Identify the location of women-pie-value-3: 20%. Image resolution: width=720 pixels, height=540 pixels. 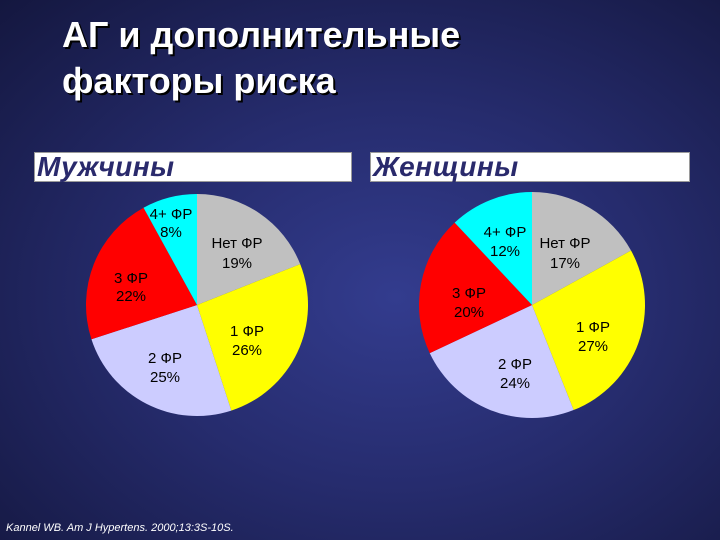
(469, 312).